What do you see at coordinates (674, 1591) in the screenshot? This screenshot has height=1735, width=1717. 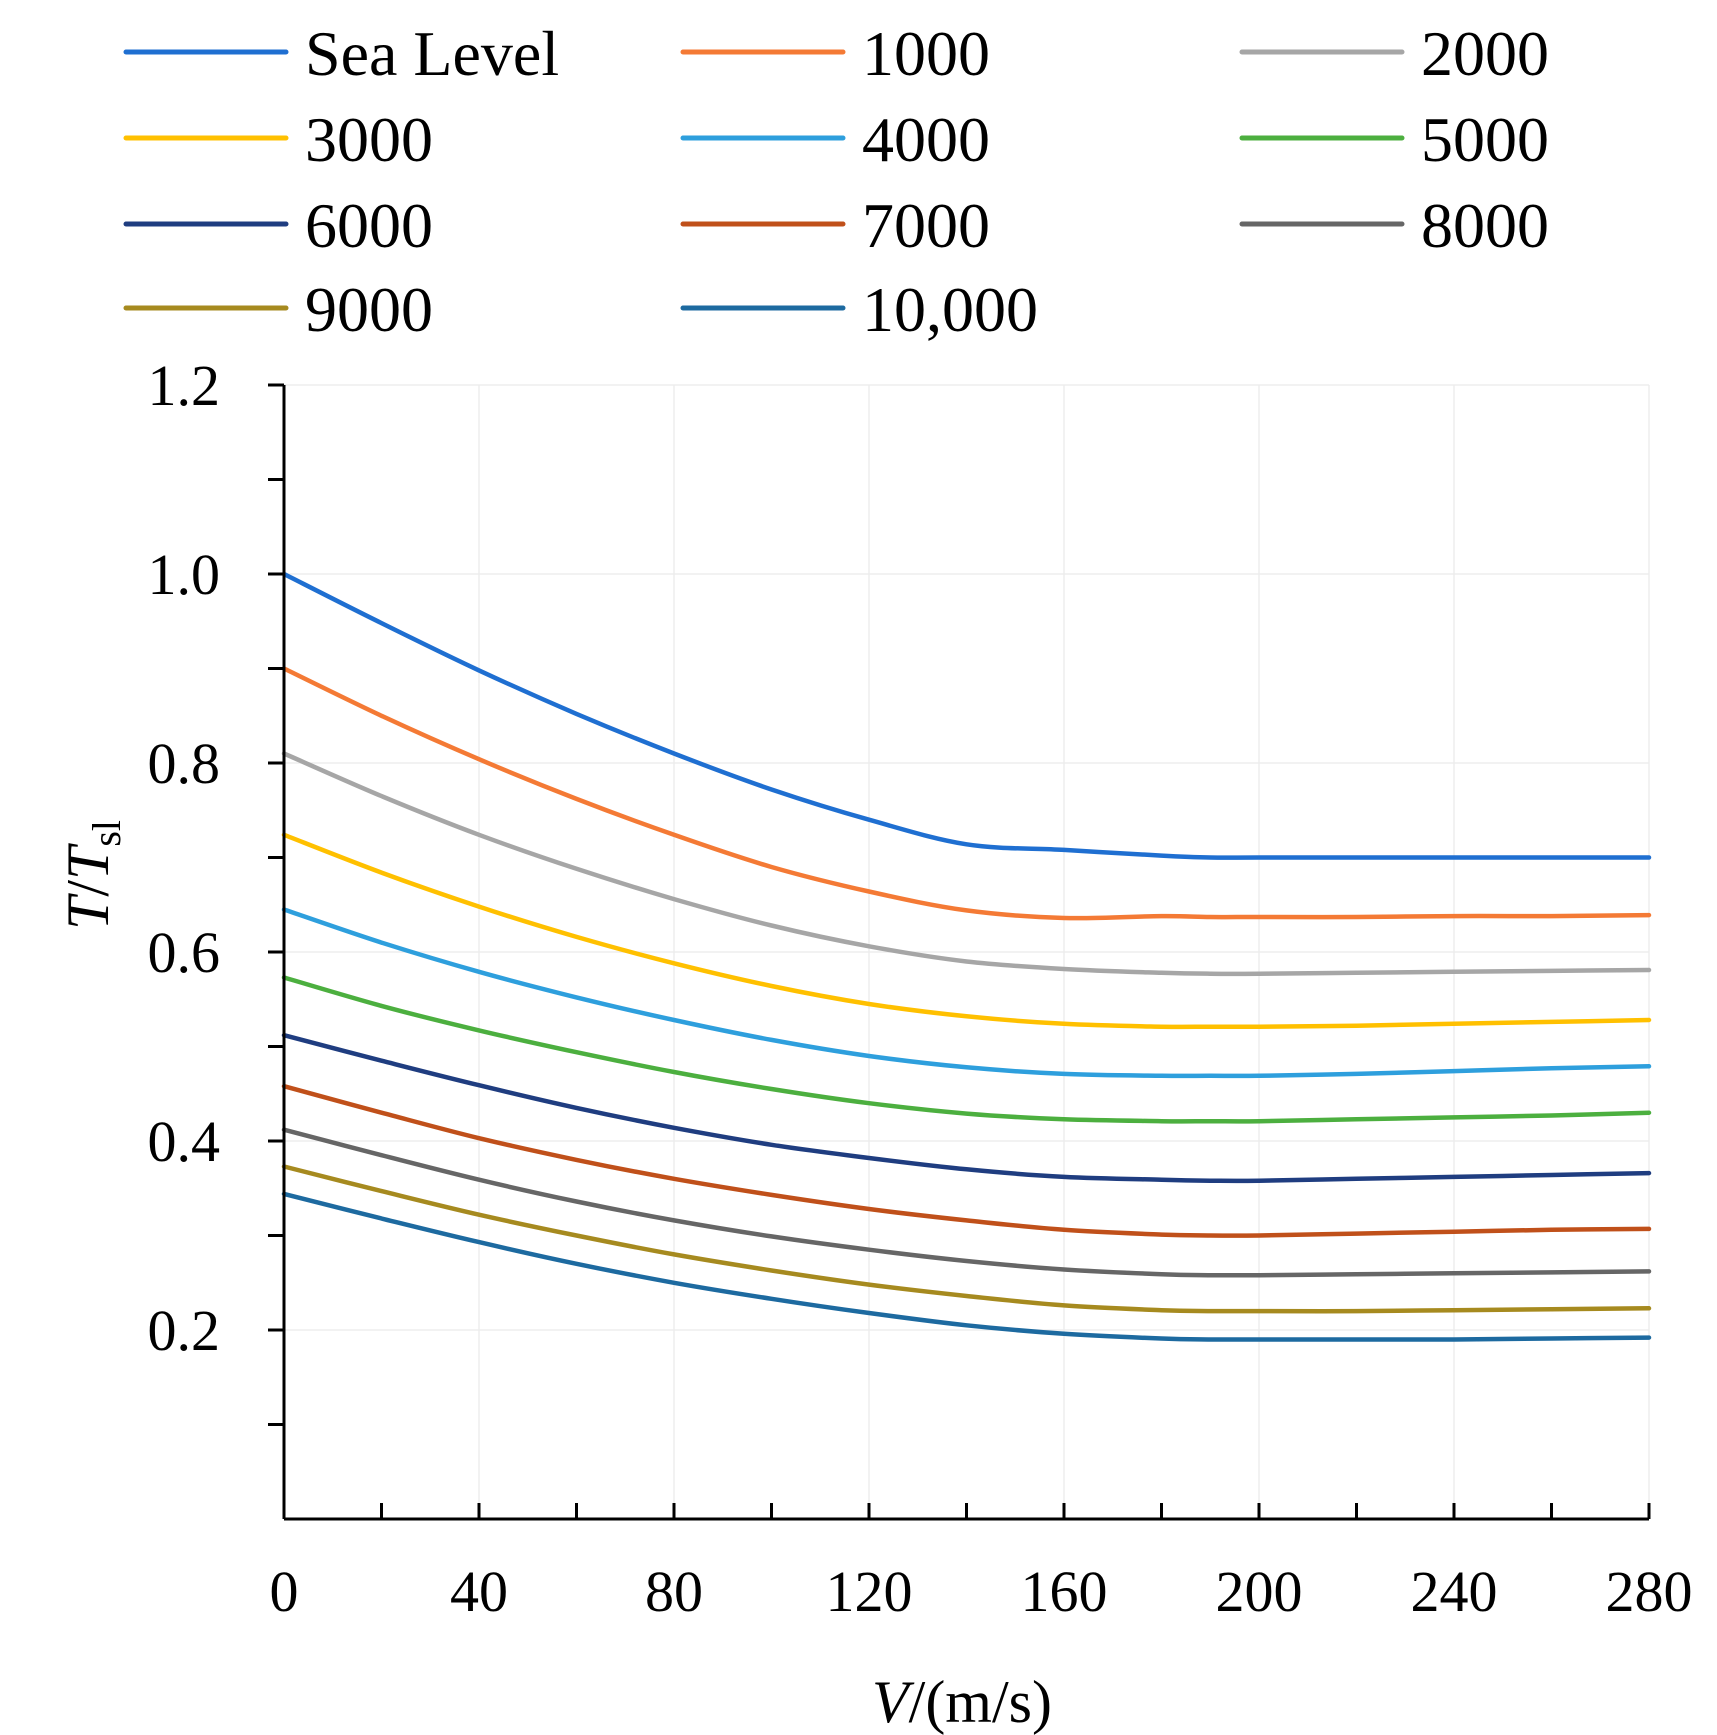 I see `x-tick-label: 80` at bounding box center [674, 1591].